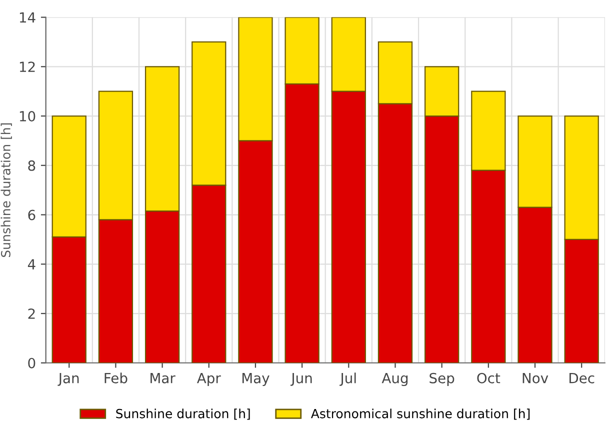 The width and height of the screenshot is (611, 432). Describe the element at coordinates (208, 379) in the screenshot. I see `x-tick-label: Apr` at that location.